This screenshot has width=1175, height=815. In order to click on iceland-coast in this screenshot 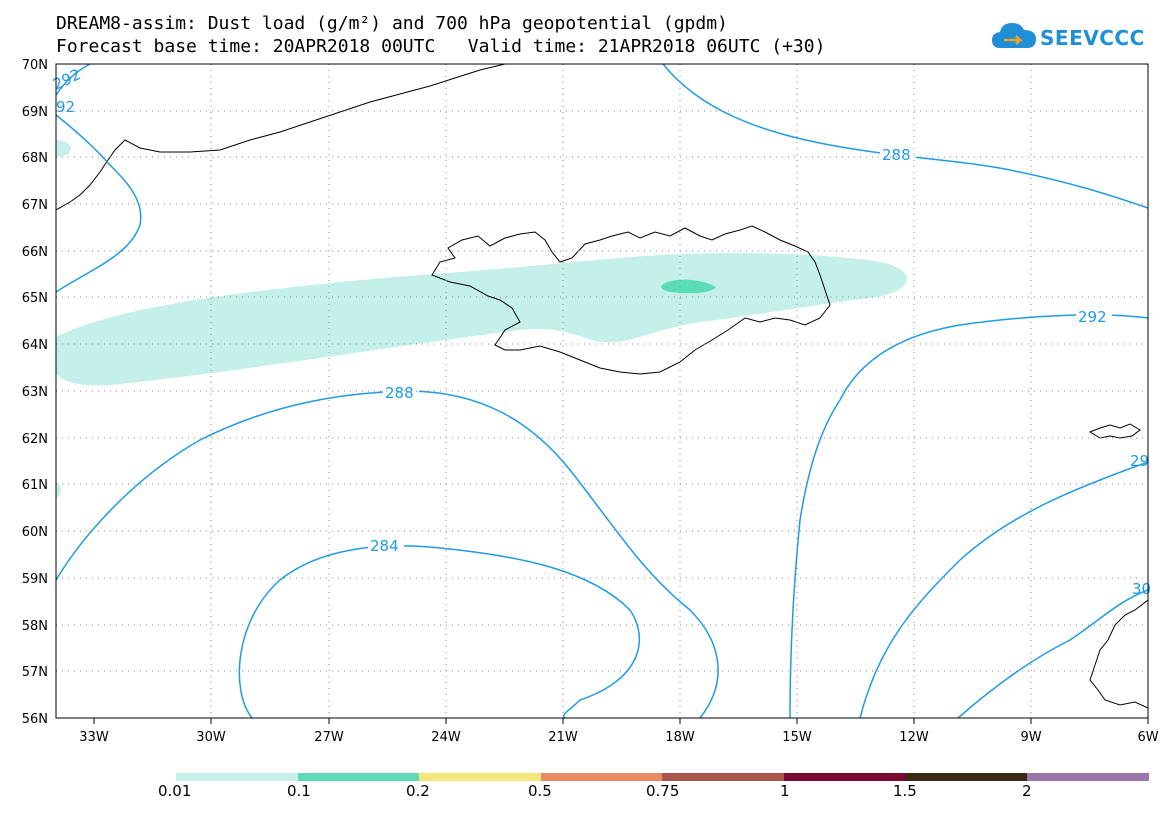, I will do `click(631, 300)`.